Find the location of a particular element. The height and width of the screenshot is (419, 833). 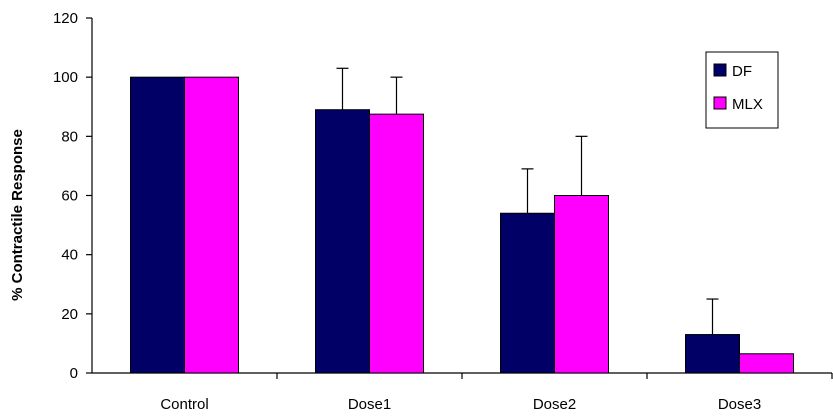

bar-df-dose2 is located at coordinates (527, 293).